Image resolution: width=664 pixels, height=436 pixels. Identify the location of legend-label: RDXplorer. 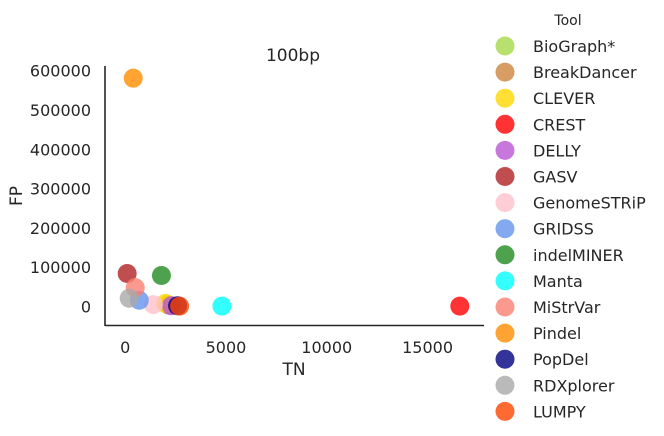
(574, 385).